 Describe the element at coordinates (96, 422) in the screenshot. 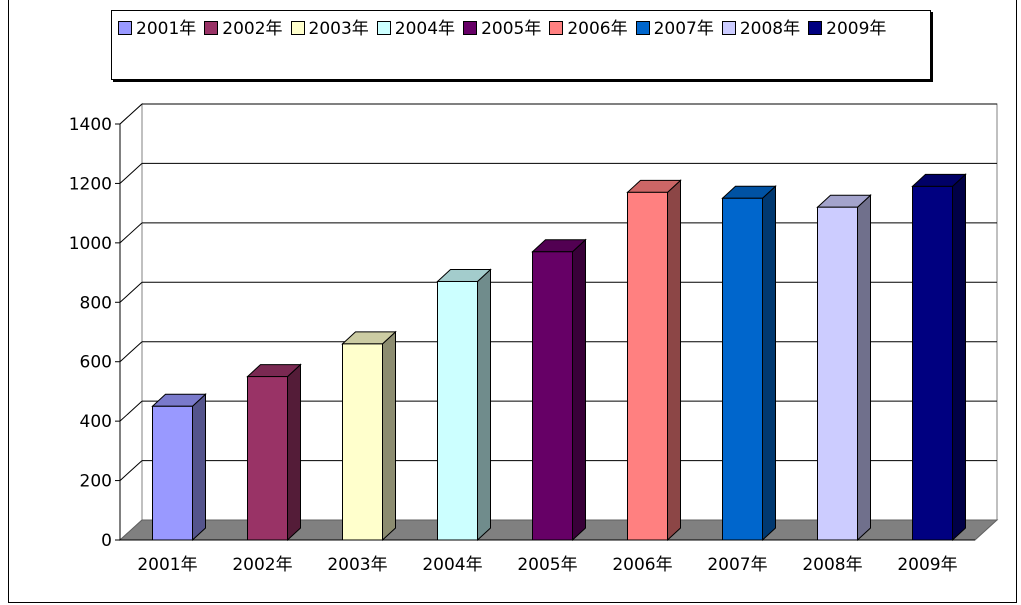

I see `y-tick-label: 400` at that location.